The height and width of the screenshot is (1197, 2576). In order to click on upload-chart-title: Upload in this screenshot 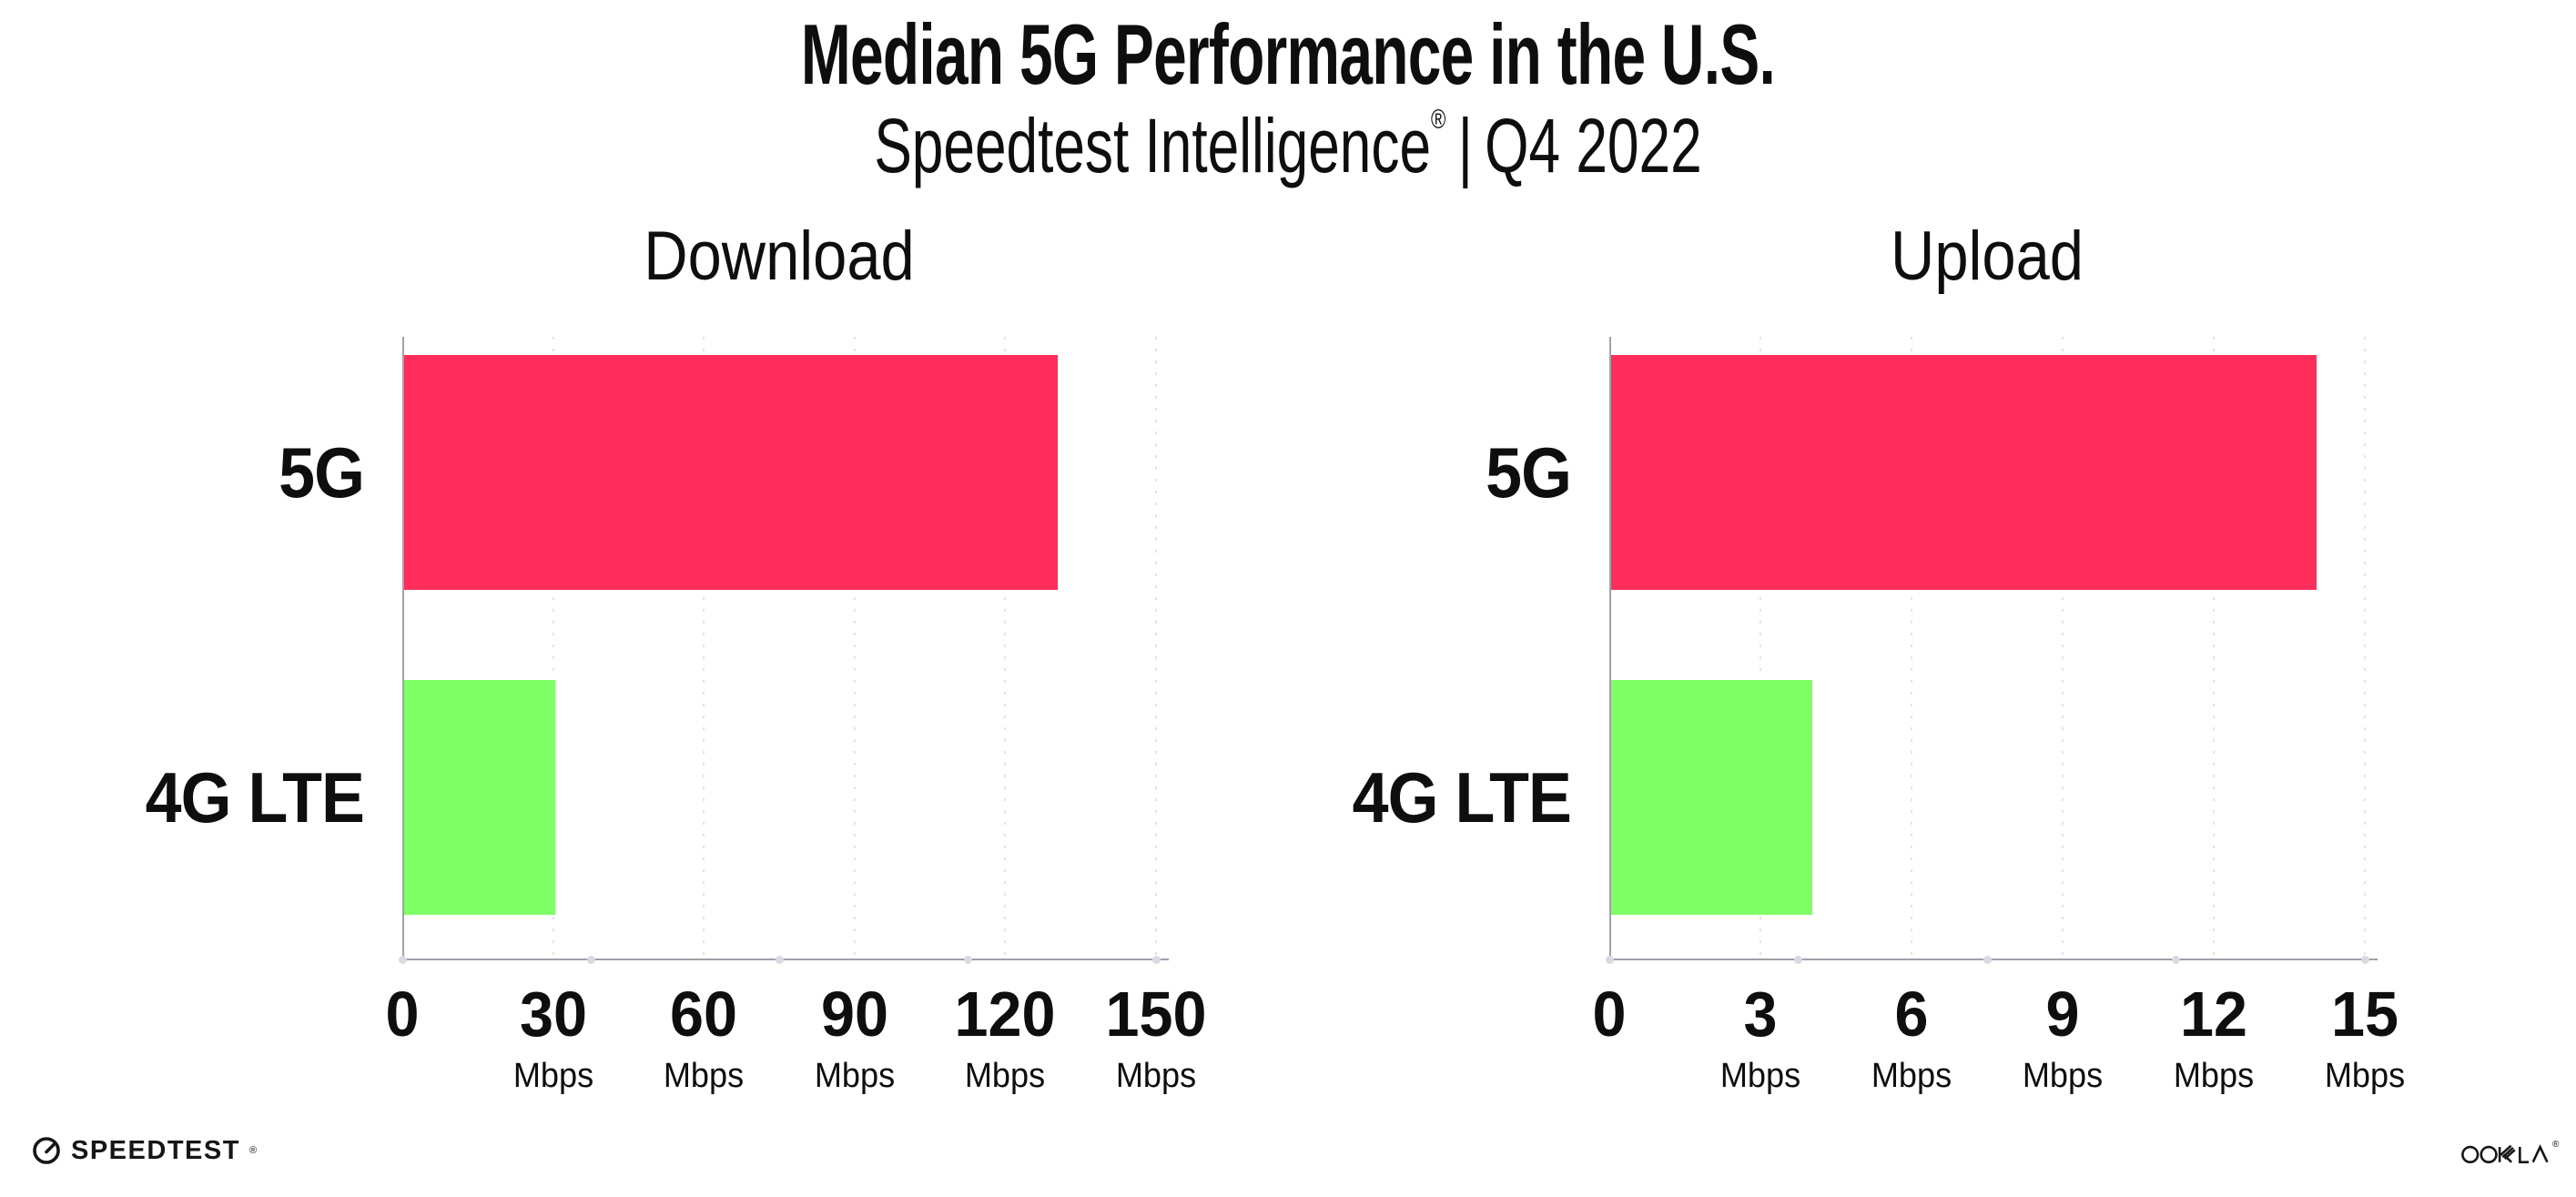, I will do `click(1987, 257)`.